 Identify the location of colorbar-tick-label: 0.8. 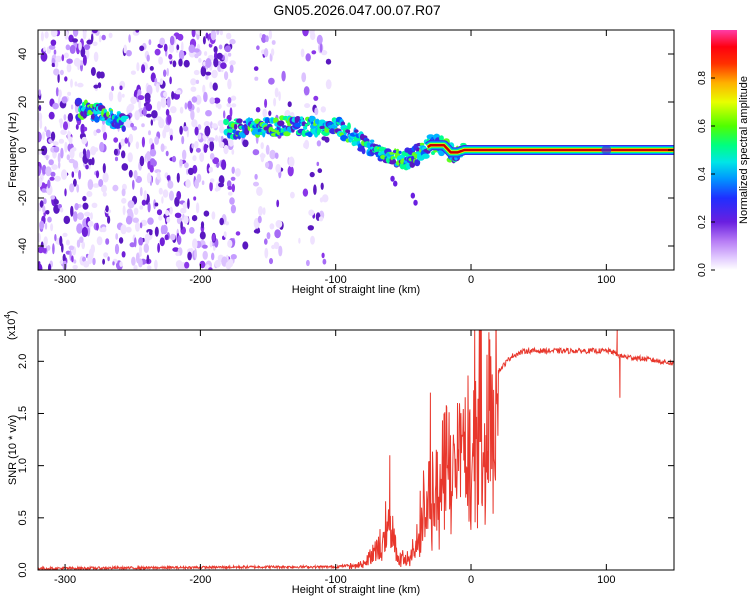
(702, 78).